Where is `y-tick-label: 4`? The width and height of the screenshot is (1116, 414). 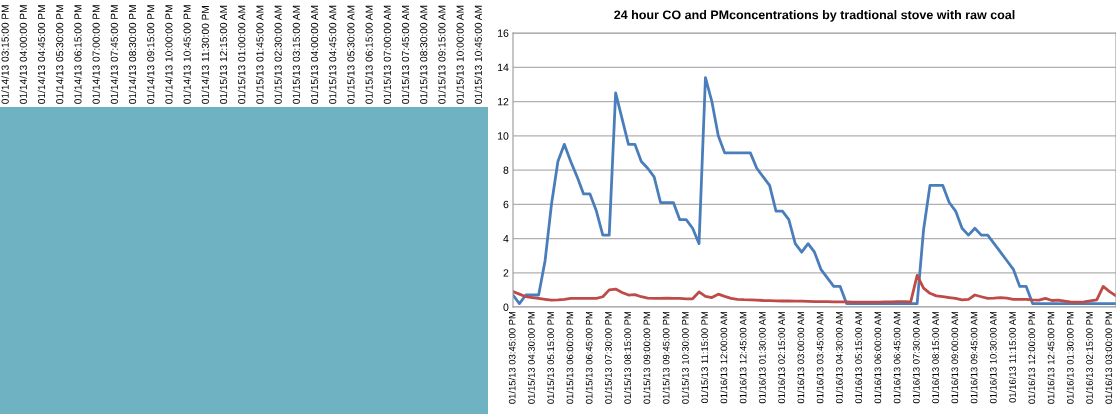
y-tick-label: 4 is located at coordinates (506, 239).